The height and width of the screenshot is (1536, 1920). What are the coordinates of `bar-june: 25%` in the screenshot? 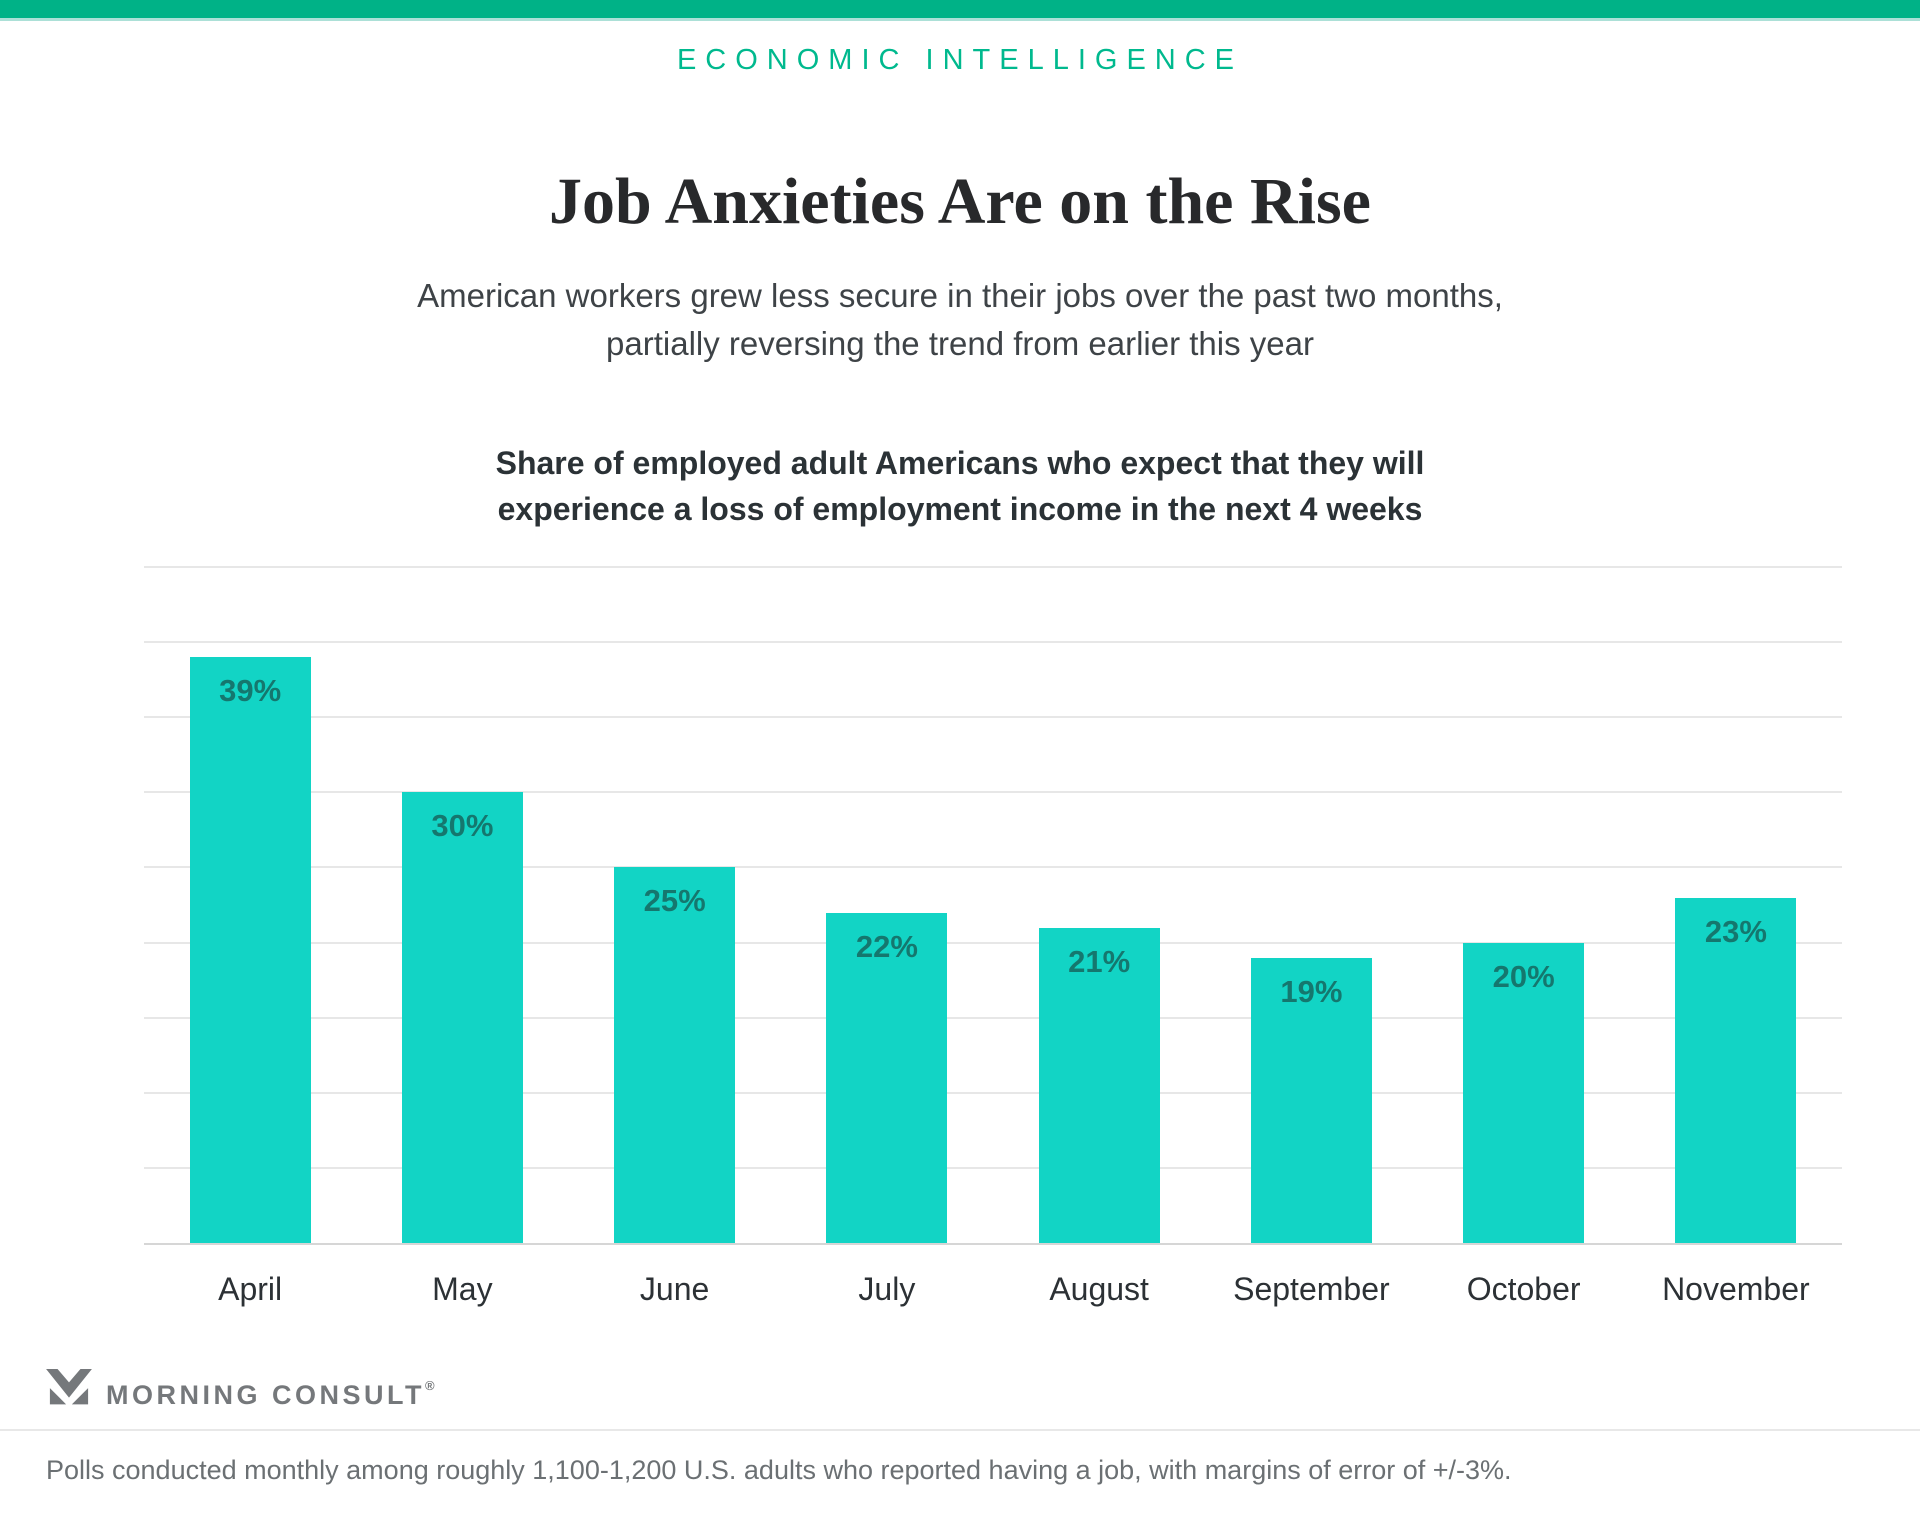 It's located at (675, 1055).